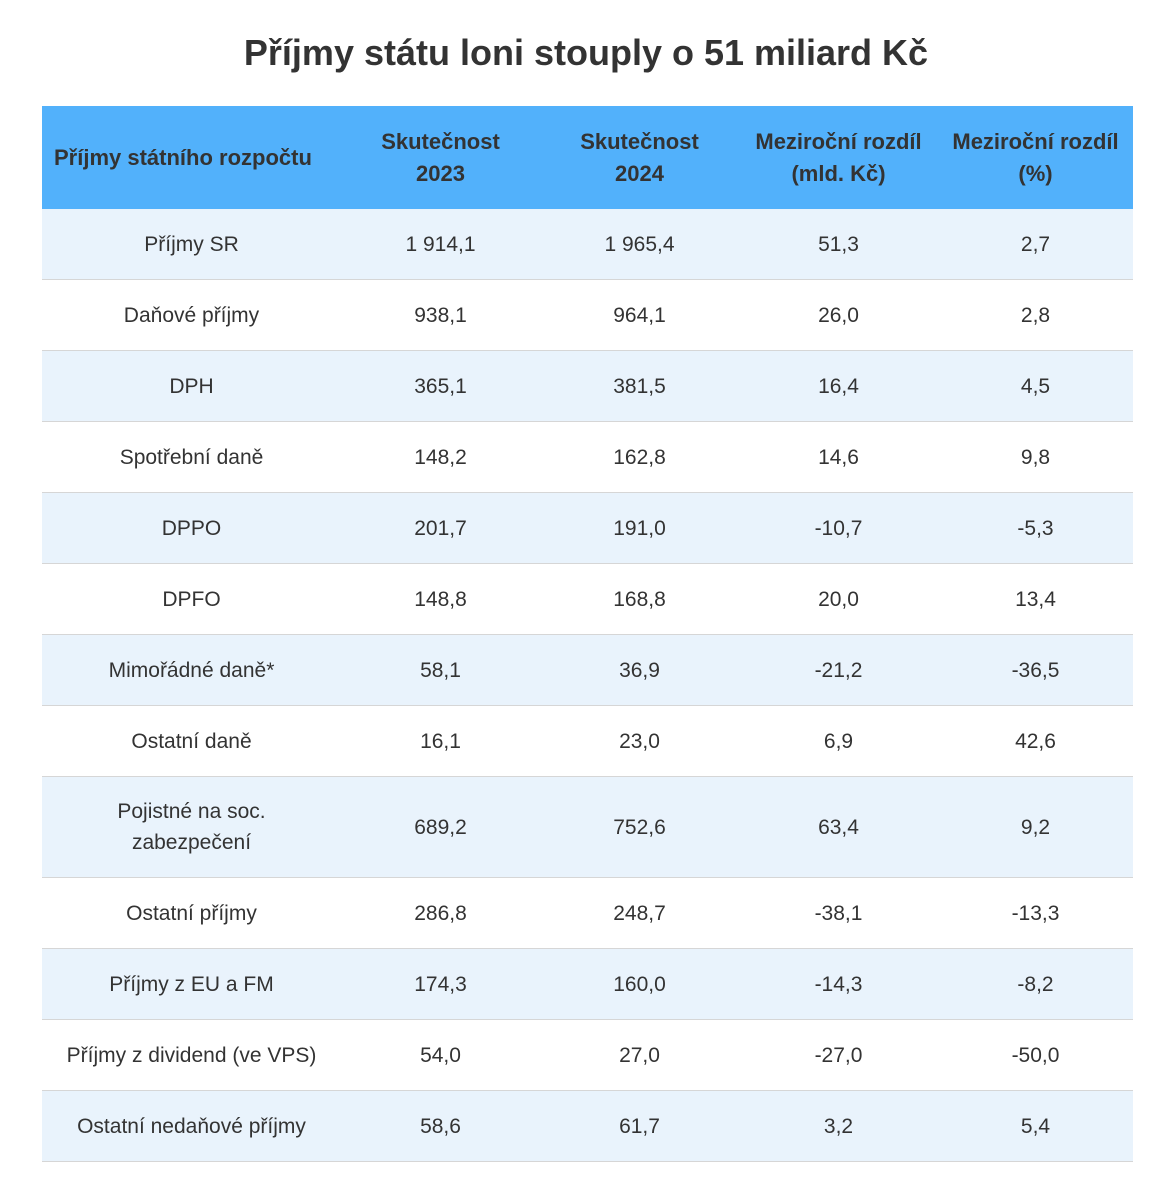 This screenshot has width=1172, height=1200. What do you see at coordinates (838, 984) in the screenshot?
I see `cell-diff_abs: -14,3` at bounding box center [838, 984].